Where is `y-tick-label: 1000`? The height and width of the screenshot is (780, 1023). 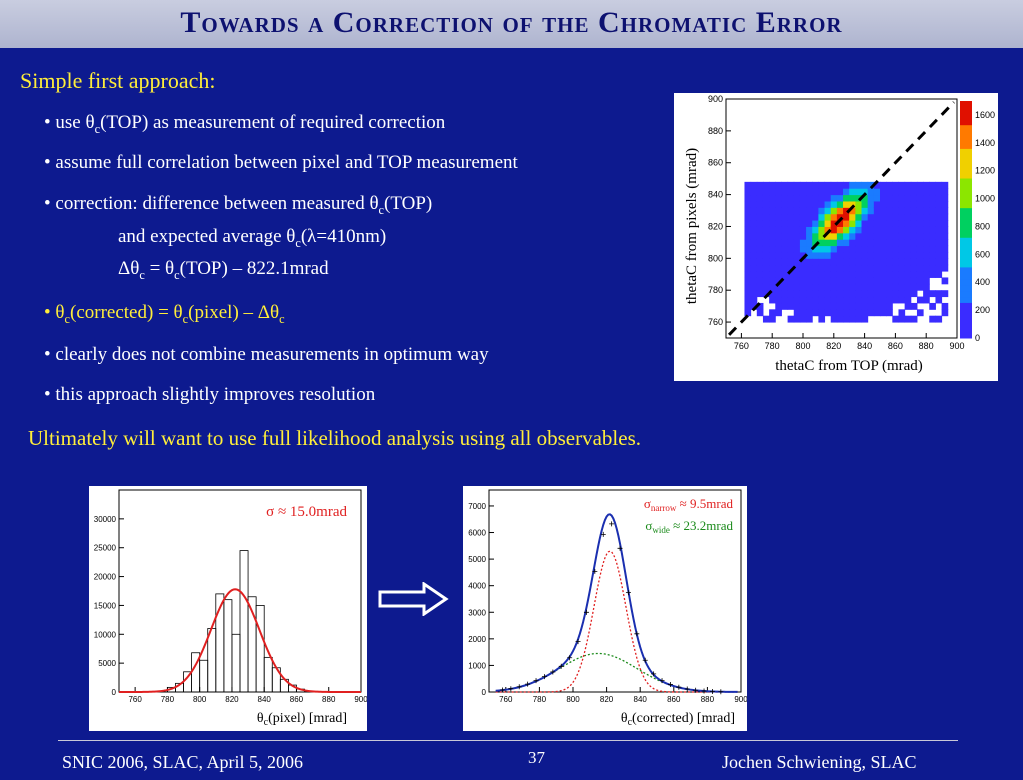 y-tick-label: 1000 is located at coordinates (477, 665).